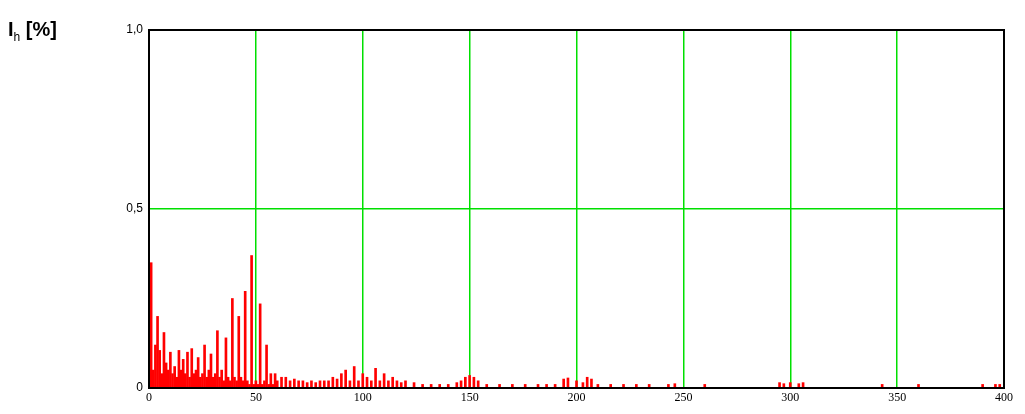 The height and width of the screenshot is (414, 1025). What do you see at coordinates (576, 397) in the screenshot?
I see `x-tick-label: 200` at bounding box center [576, 397].